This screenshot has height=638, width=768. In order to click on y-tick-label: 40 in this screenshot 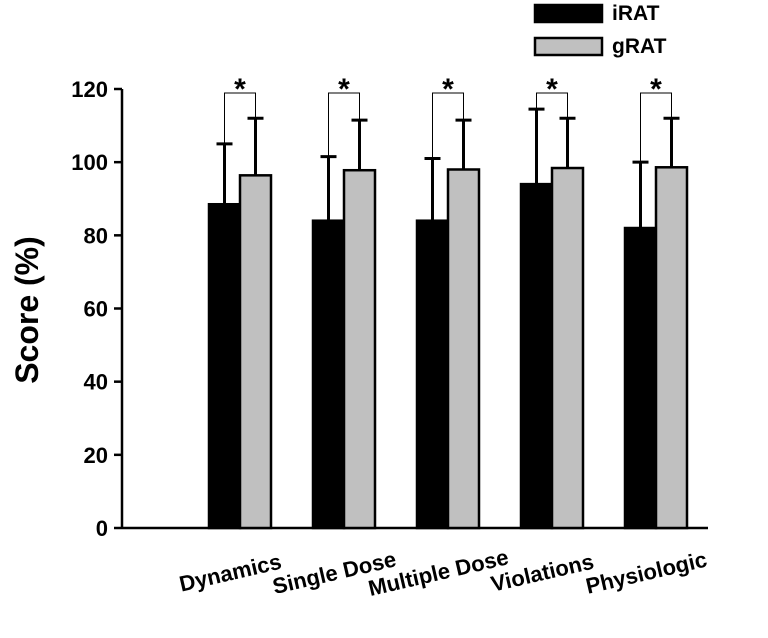, I will do `click(96, 382)`.